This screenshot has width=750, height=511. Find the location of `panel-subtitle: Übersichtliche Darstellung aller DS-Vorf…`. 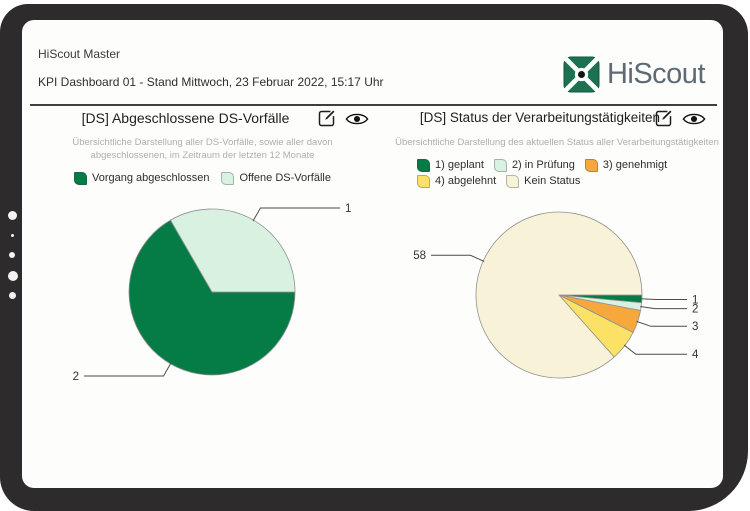

panel-subtitle: Übersichtliche Darstellung aller DS-Vorf… is located at coordinates (202, 149).